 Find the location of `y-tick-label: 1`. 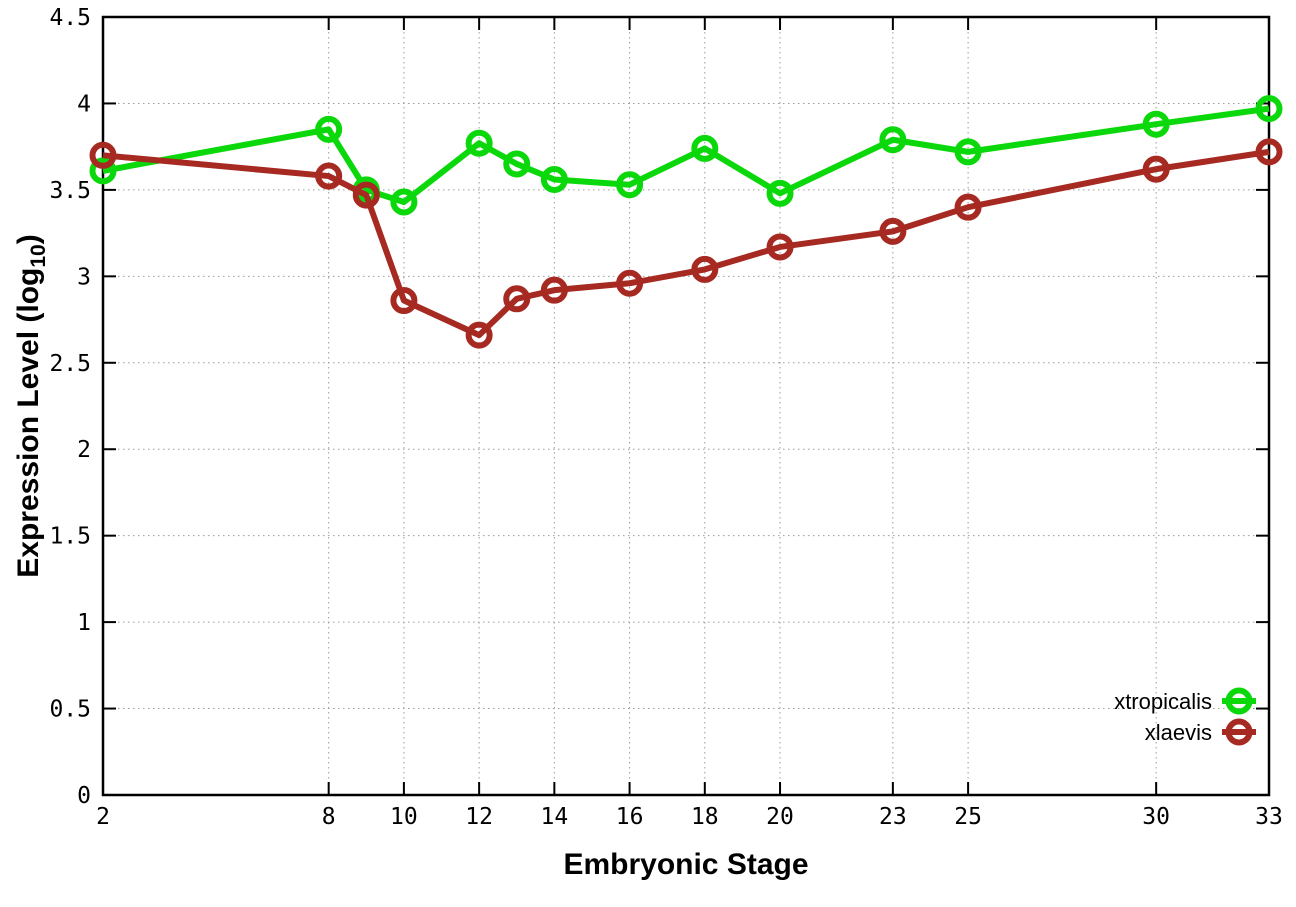

y-tick-label: 1 is located at coordinates (84, 623).